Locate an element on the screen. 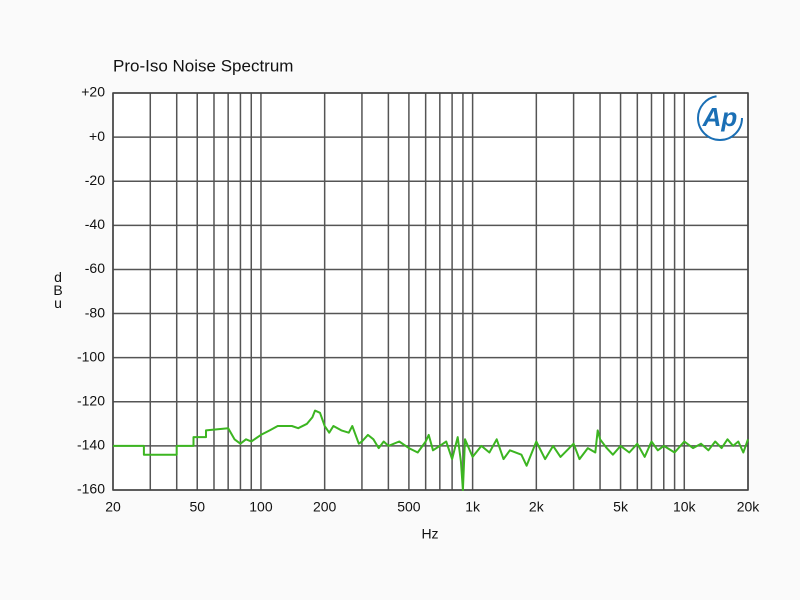  x-tick-label: 1k is located at coordinates (473, 507).